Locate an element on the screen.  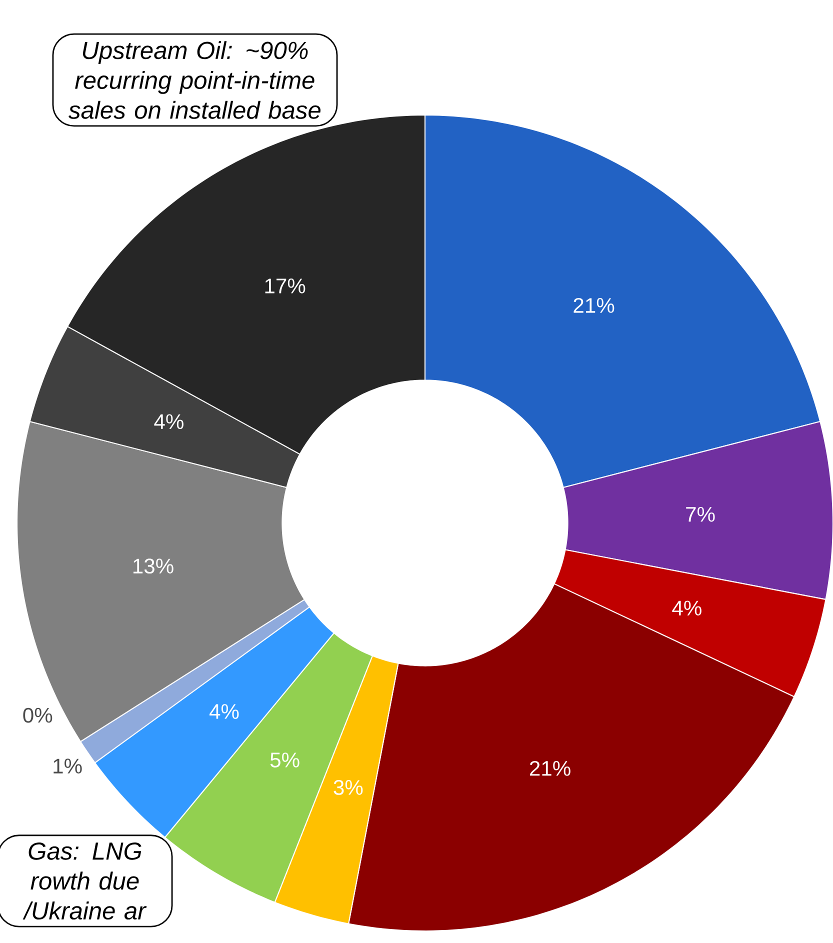
text: 0% is located at coordinates (37, 715).